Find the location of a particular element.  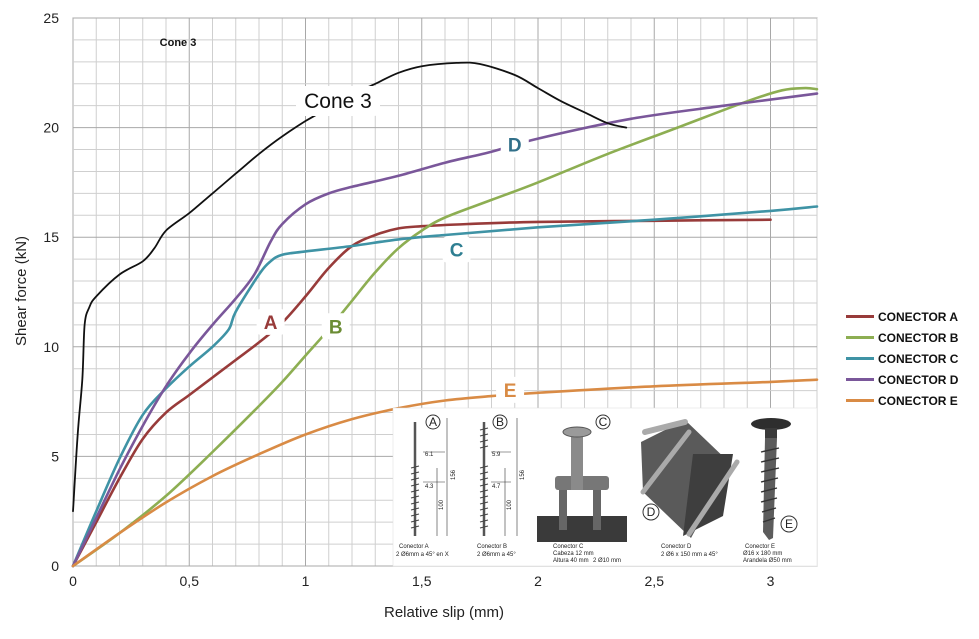

legend-item-c: CONECTOR C is located at coordinates (902, 358).